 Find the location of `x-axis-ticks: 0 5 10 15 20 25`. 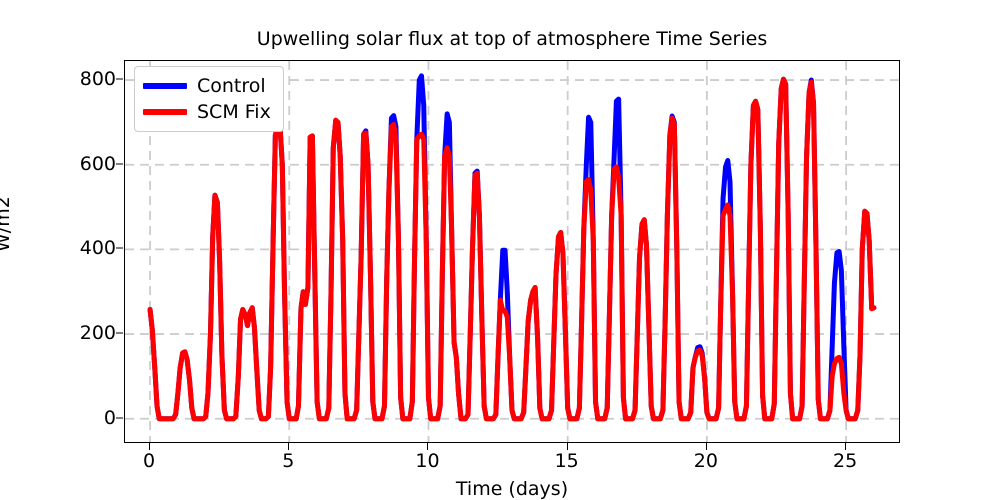

x-axis-ticks: 0 5 10 15 20 25 is located at coordinates (512, 459).